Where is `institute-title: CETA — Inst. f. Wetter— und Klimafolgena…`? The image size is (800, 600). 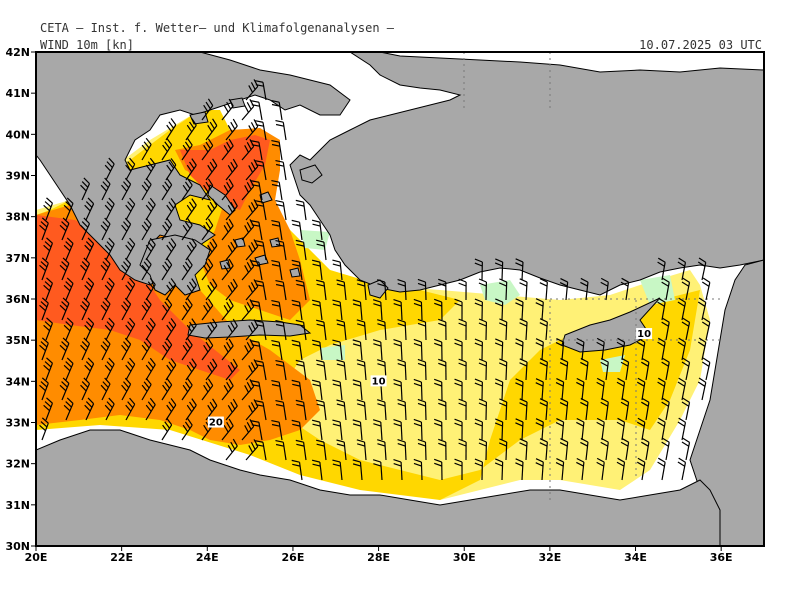 institute-title: CETA — Inst. f. Wetter— und Klimafolgena… is located at coordinates (217, 28).